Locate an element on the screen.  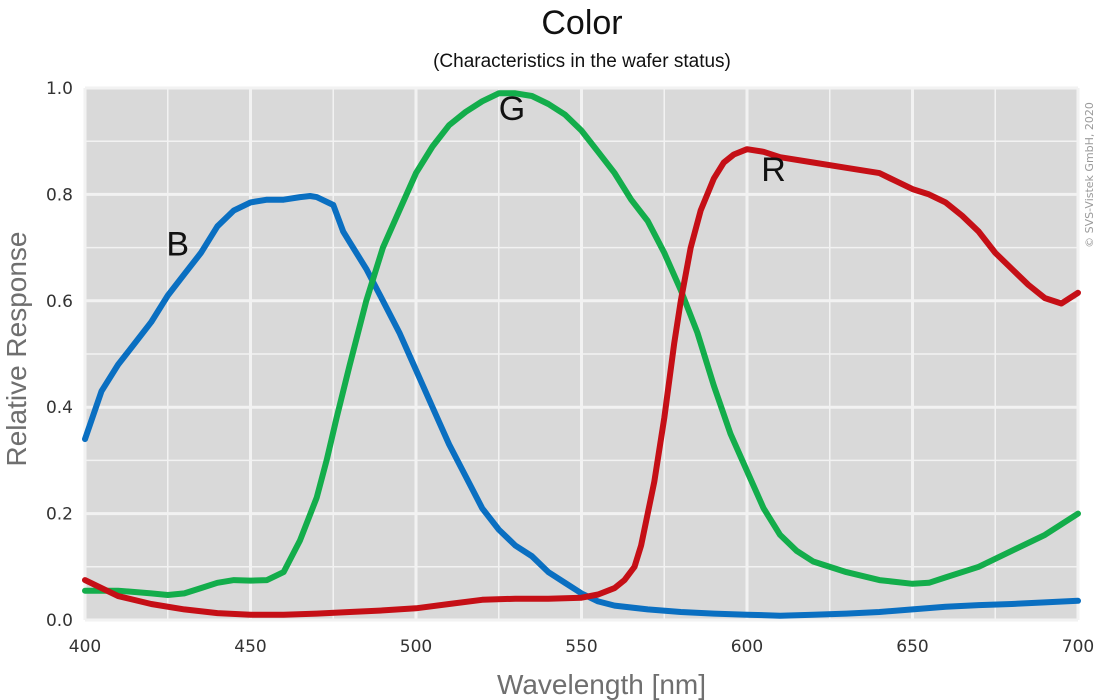
y-tick-label: 0.2 is located at coordinates (59, 515).